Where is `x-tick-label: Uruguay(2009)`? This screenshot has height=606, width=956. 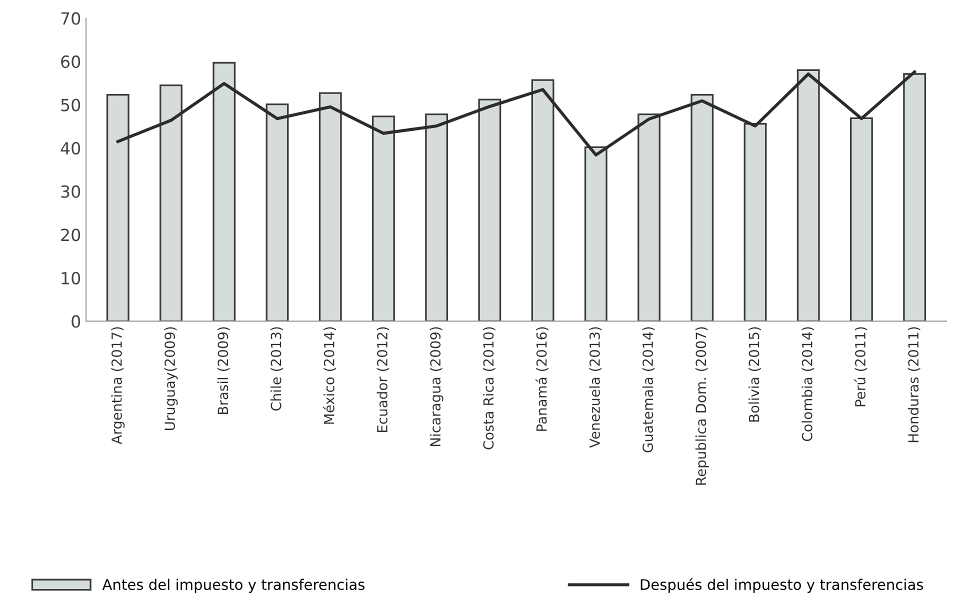 x-tick-label: Uruguay(2009) is located at coordinates (171, 378).